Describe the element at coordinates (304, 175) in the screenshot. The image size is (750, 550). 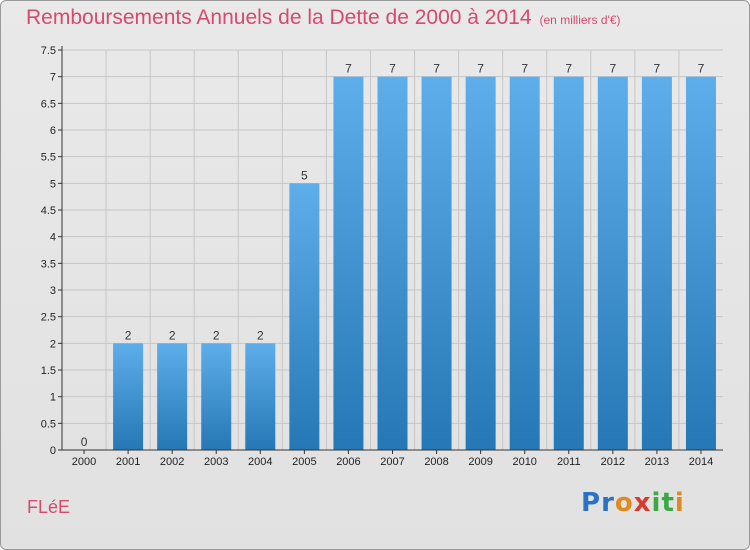
I see `data-label: 5` at that location.